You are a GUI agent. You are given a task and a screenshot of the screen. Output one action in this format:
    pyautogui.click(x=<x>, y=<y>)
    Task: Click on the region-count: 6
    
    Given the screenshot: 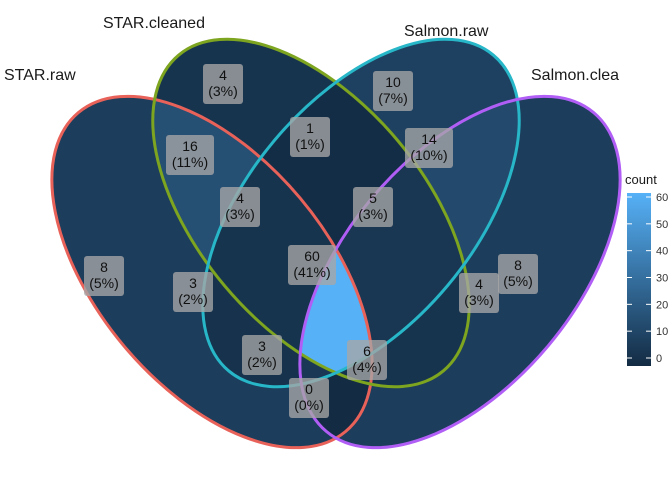 What is the action you would take?
    pyautogui.click(x=367, y=351)
    